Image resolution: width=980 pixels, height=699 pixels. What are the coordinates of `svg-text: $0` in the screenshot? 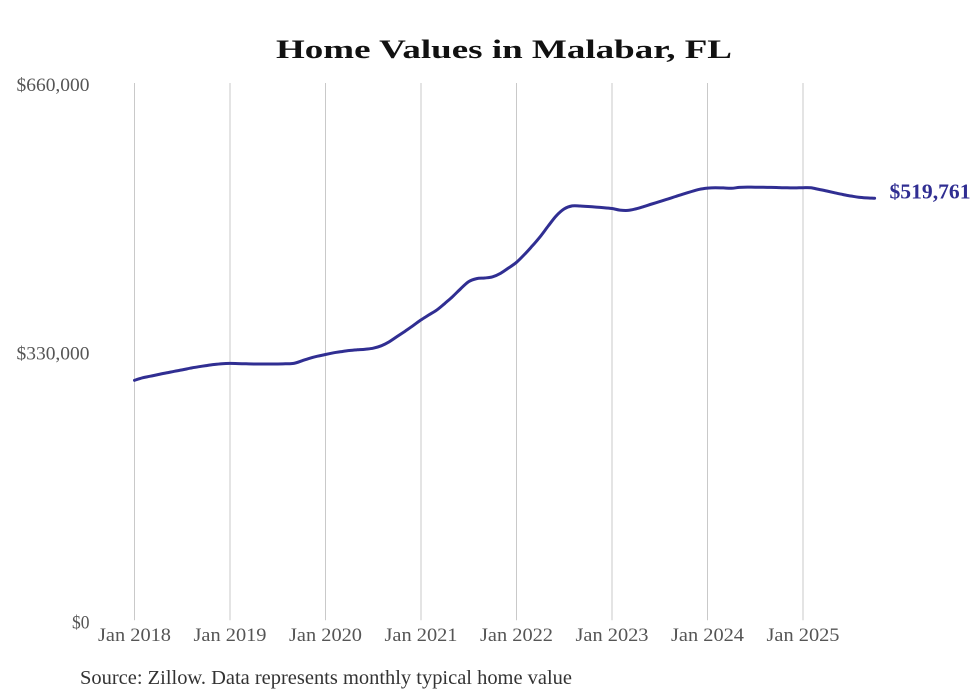 It's located at (81, 623).